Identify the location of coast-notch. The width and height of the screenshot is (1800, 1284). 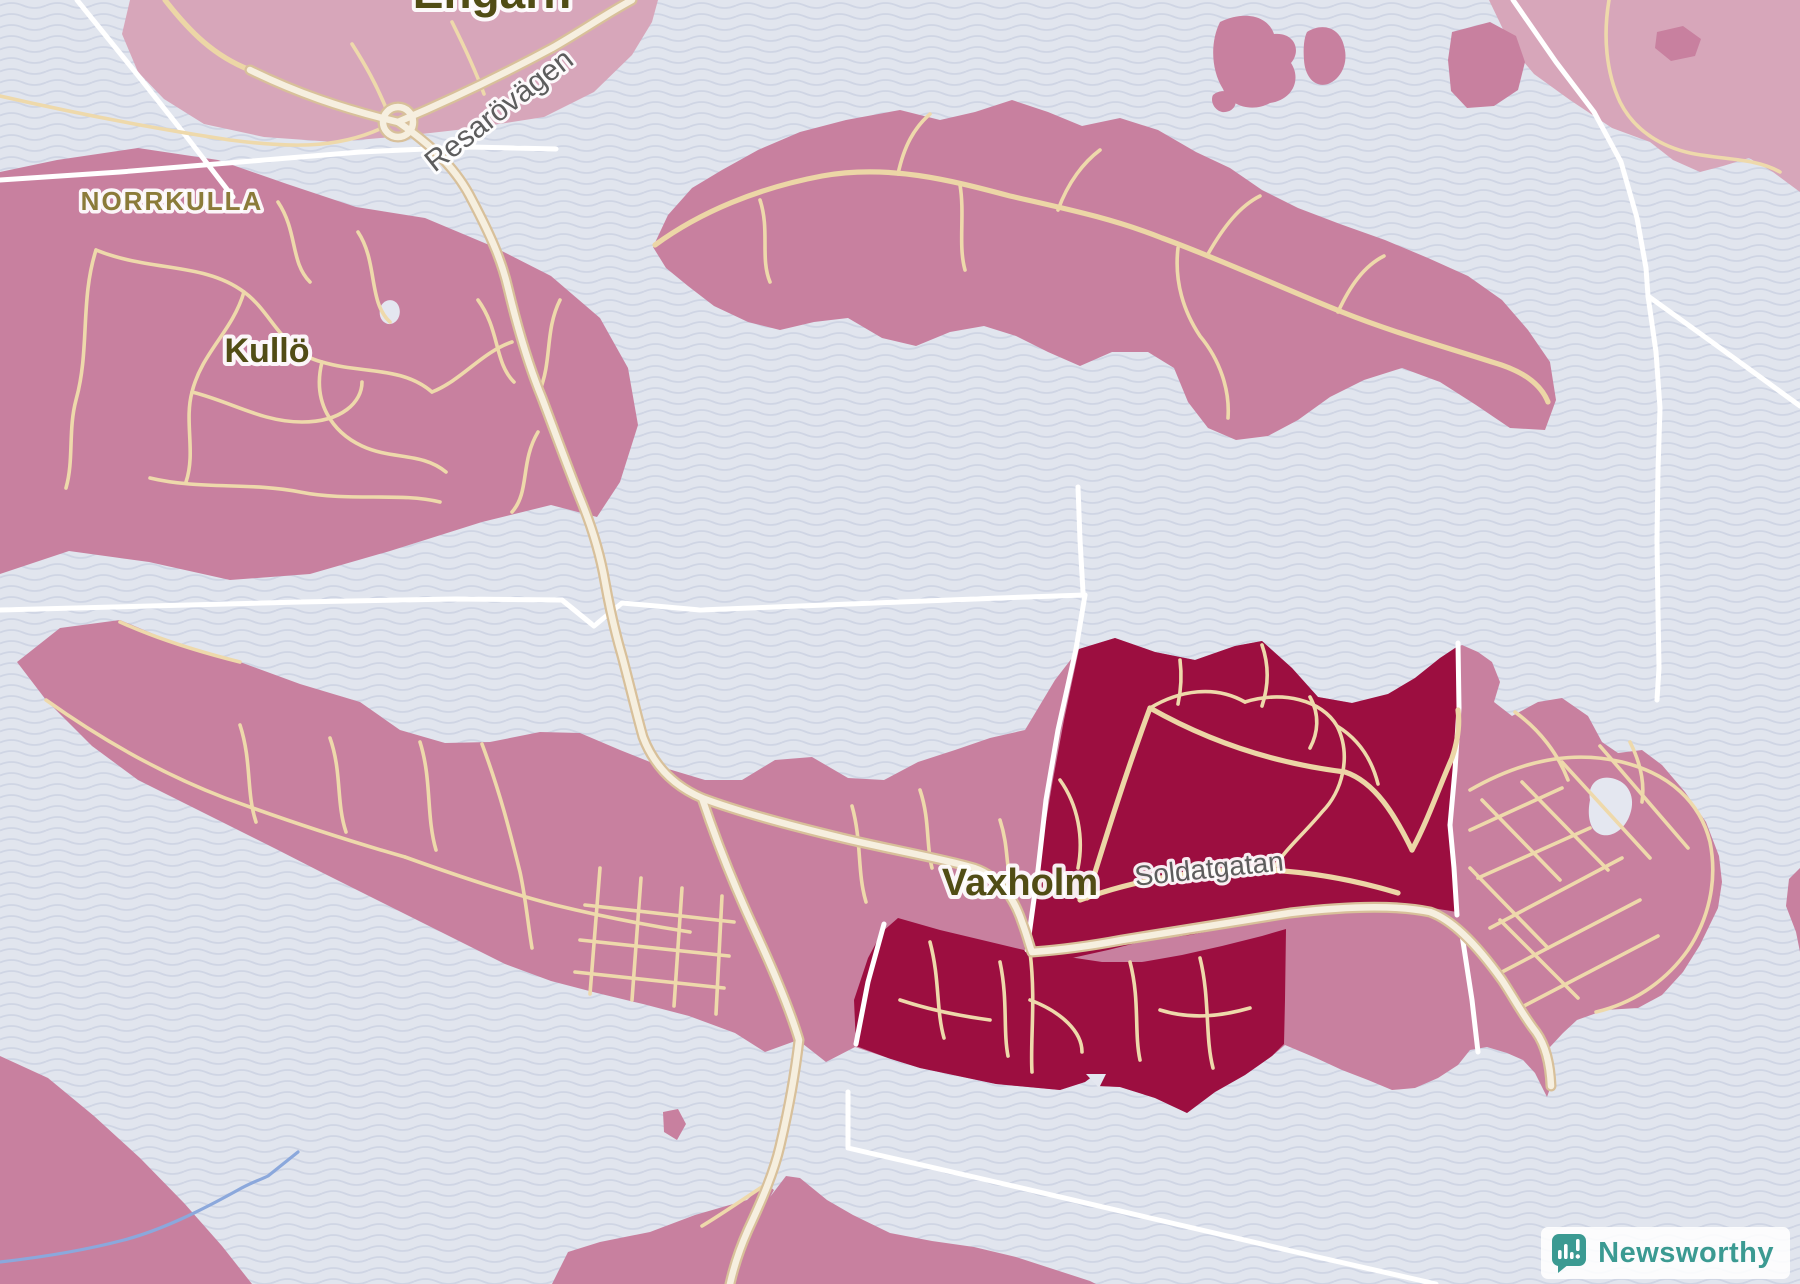
(1096, 1081).